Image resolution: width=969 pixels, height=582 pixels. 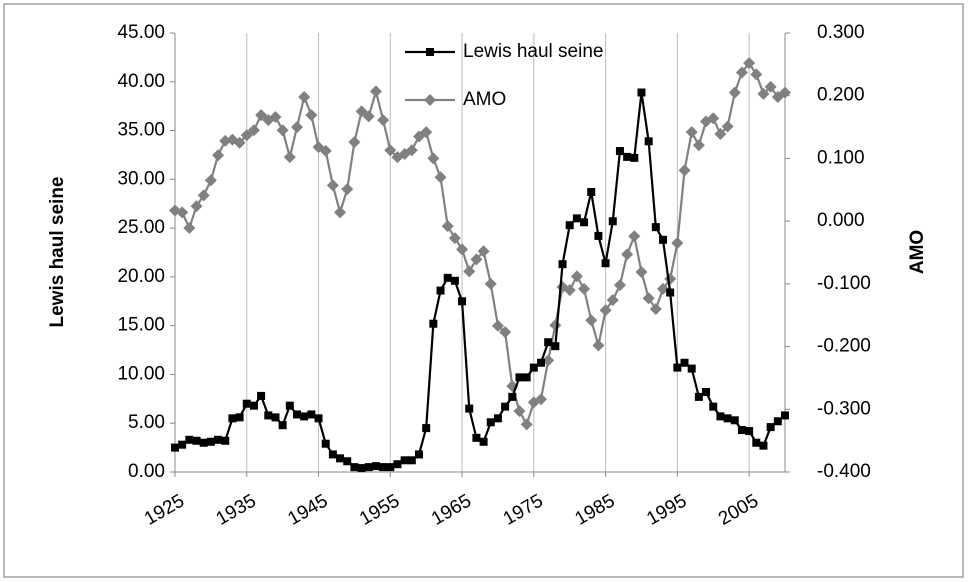 I want to click on y2-tick-label: 0.300, so click(x=841, y=32).